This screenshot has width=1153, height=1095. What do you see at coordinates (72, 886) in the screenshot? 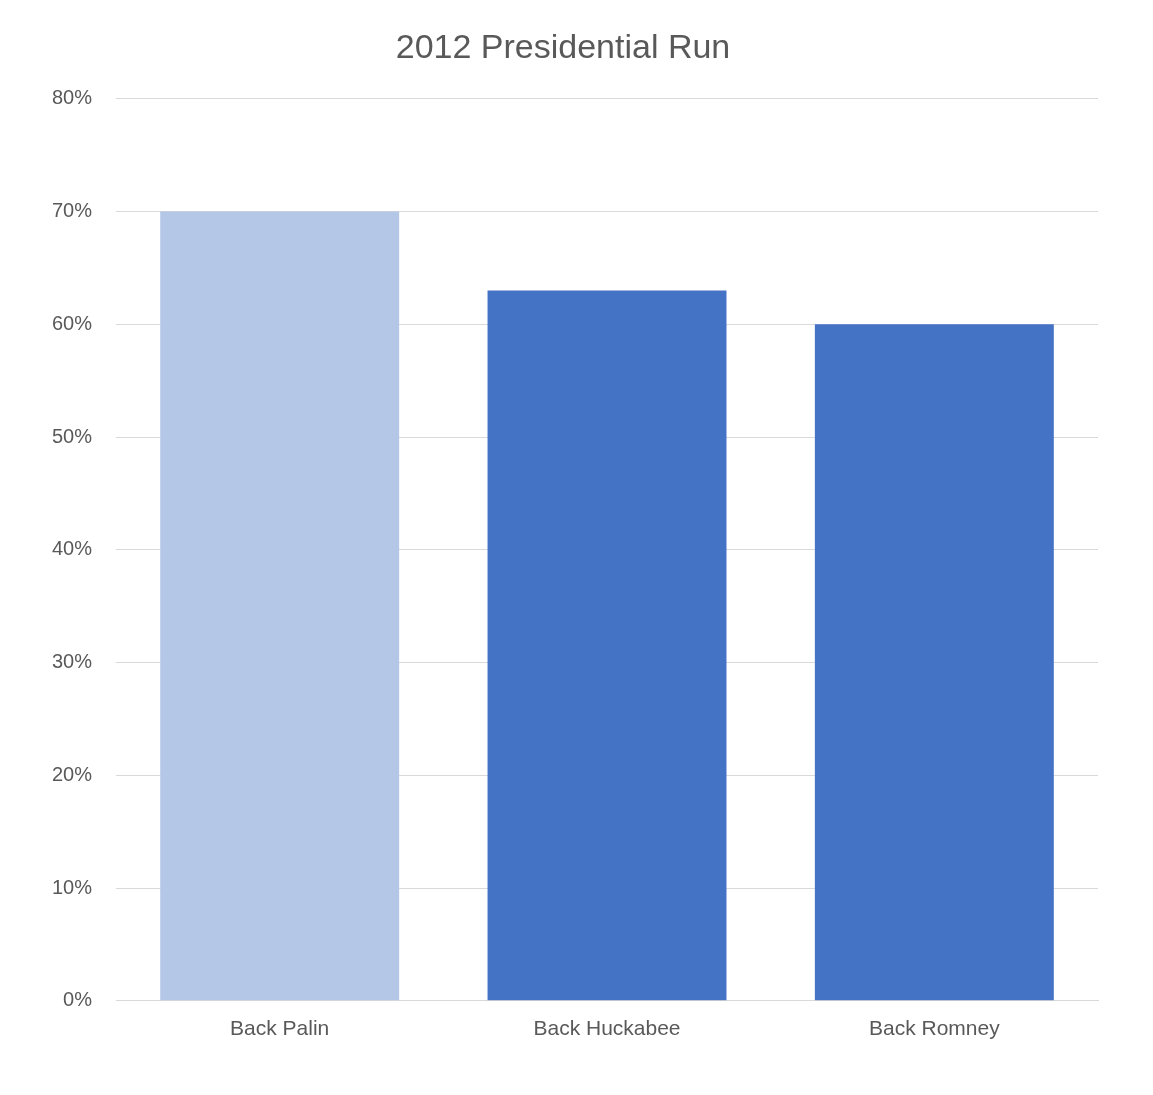
I see `y-tick-label: 10%` at bounding box center [72, 886].